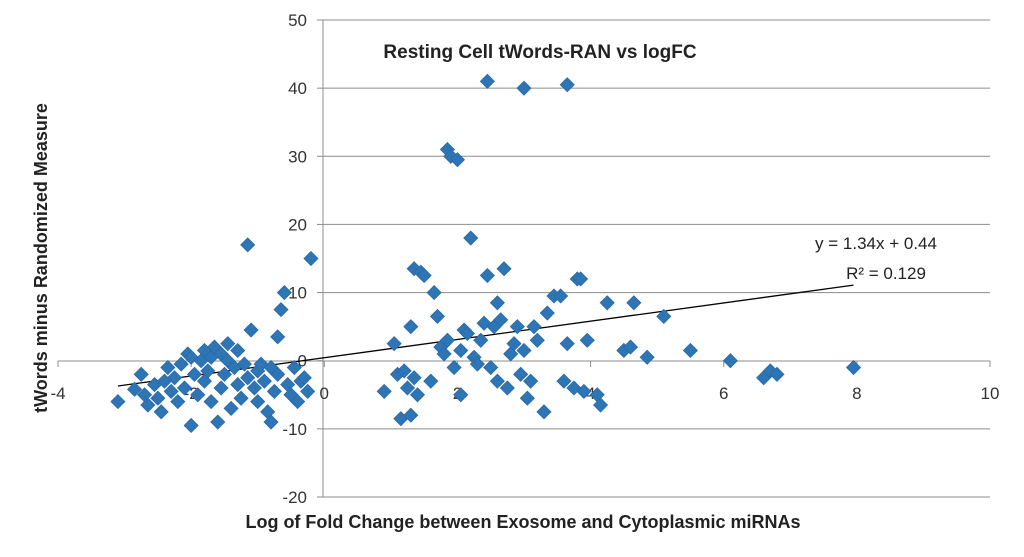  What do you see at coordinates (294, 429) in the screenshot?
I see `y-tick-label: -10` at bounding box center [294, 429].